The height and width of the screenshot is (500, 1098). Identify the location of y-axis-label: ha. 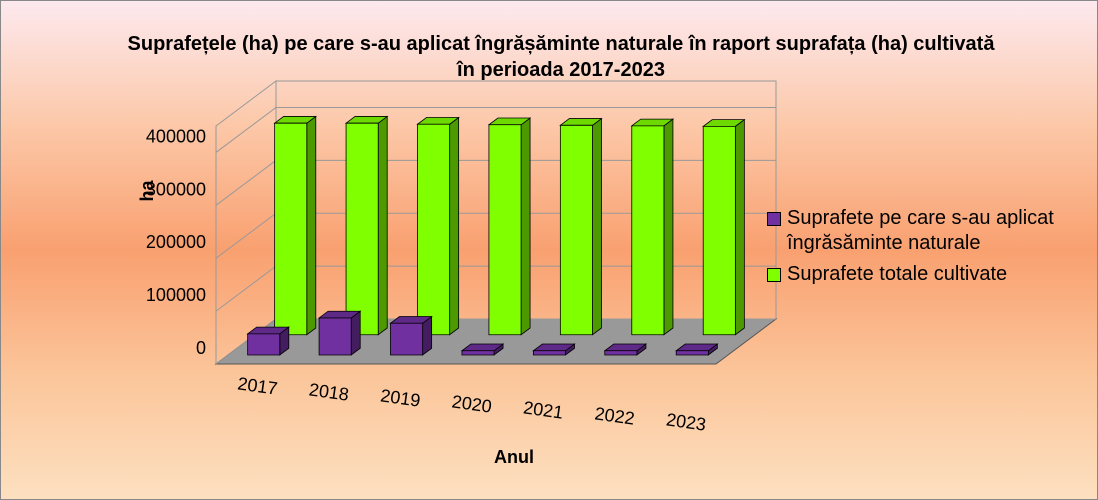
(147, 191).